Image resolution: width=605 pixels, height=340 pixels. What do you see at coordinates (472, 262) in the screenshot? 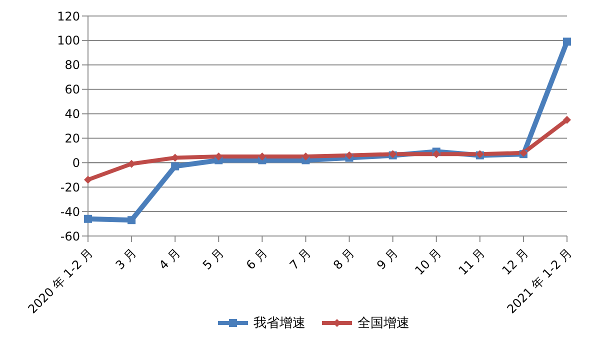
I see `x-tick-label: 11 月` at bounding box center [472, 262].